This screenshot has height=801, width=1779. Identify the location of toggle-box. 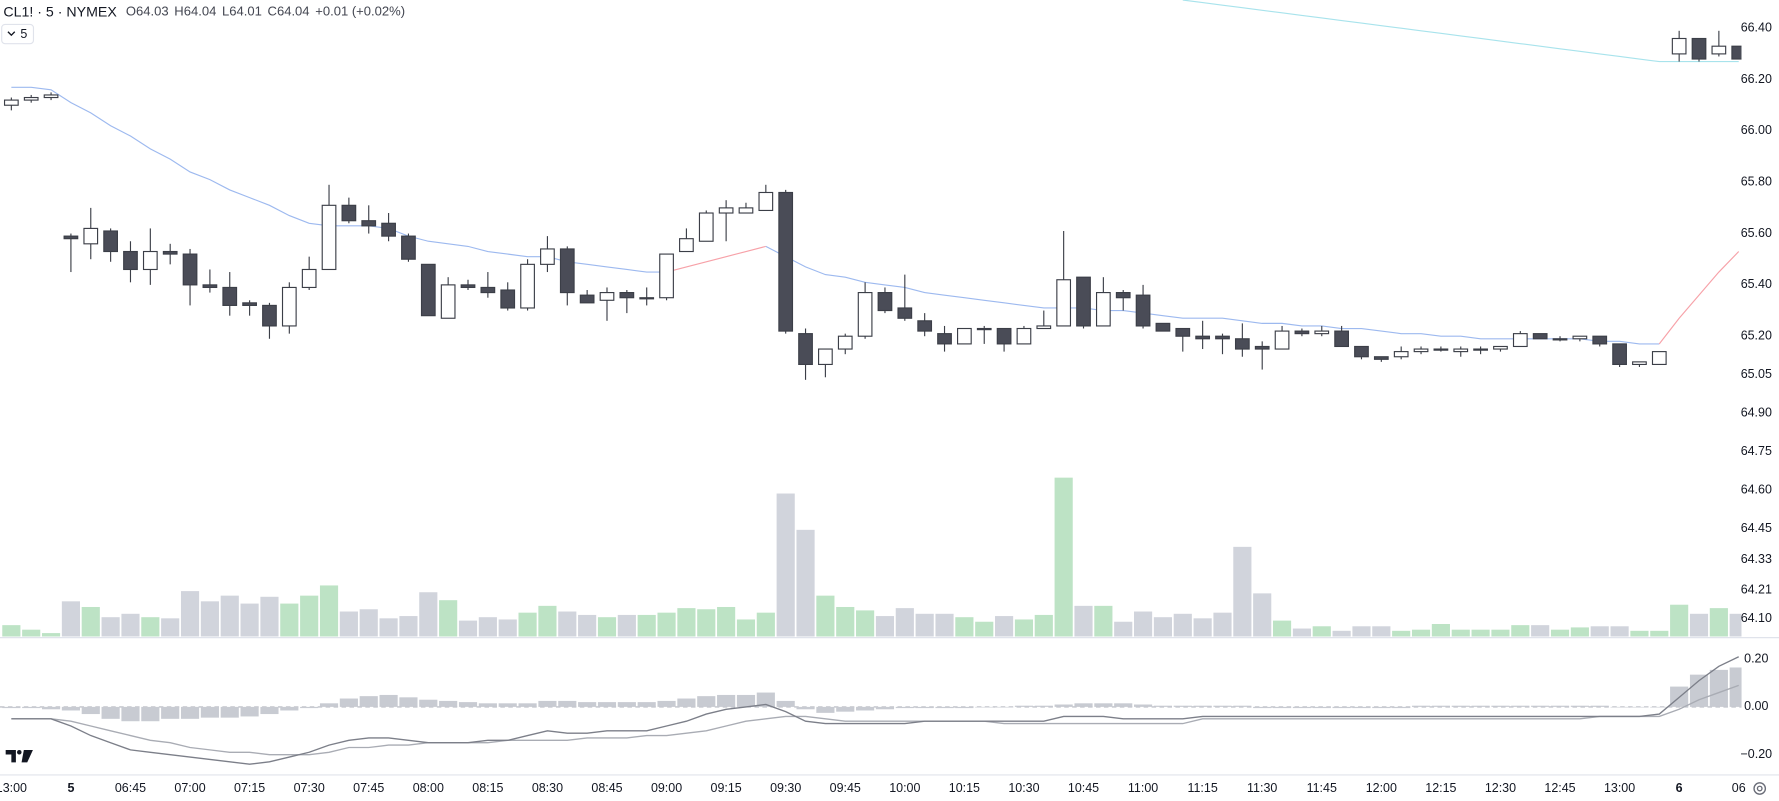
(18, 34).